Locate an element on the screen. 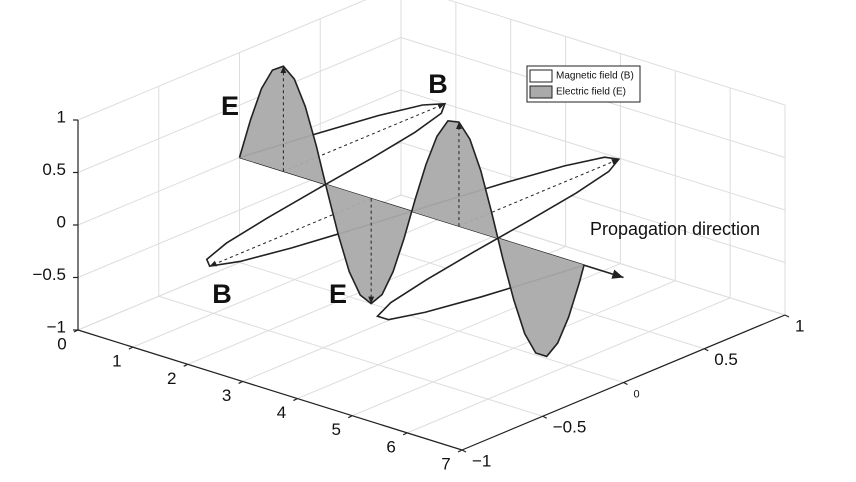 The image size is (856, 482). x-tick-label: 3 is located at coordinates (226, 395).